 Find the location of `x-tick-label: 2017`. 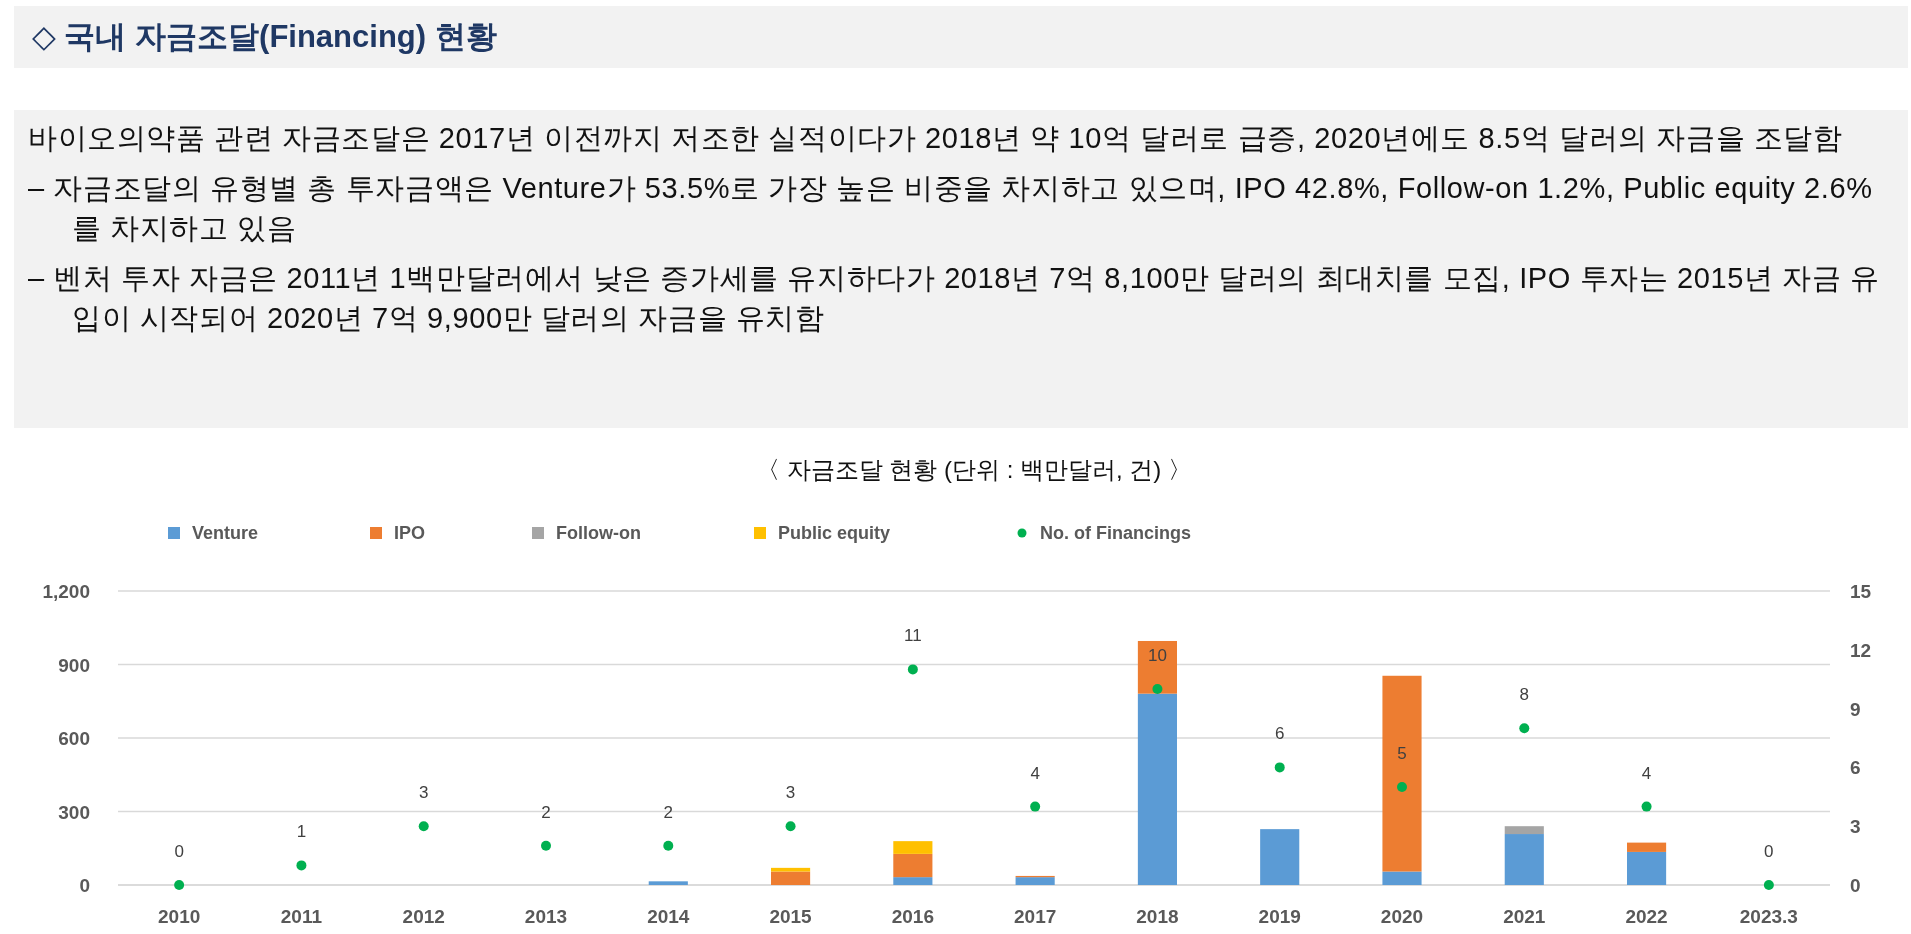

x-tick-label: 2017 is located at coordinates (1035, 916).